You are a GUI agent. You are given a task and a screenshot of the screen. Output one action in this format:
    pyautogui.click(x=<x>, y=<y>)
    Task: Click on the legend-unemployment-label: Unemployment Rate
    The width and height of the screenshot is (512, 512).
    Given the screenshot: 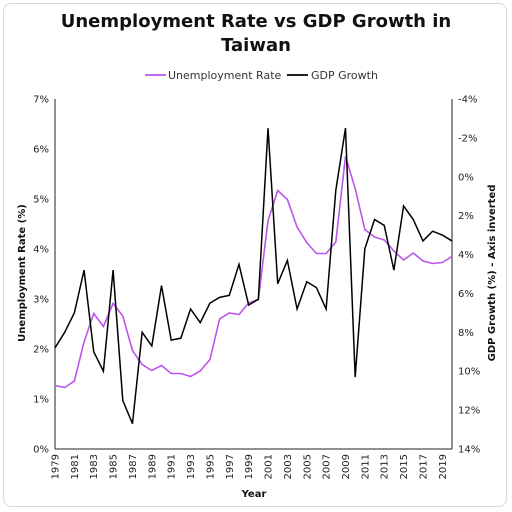 What is the action you would take?
    pyautogui.click(x=225, y=75)
    